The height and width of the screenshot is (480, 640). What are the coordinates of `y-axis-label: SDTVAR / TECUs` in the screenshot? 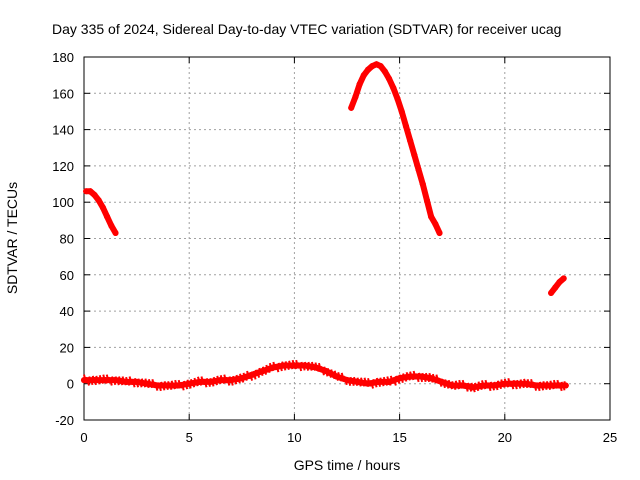 It's located at (12, 238).